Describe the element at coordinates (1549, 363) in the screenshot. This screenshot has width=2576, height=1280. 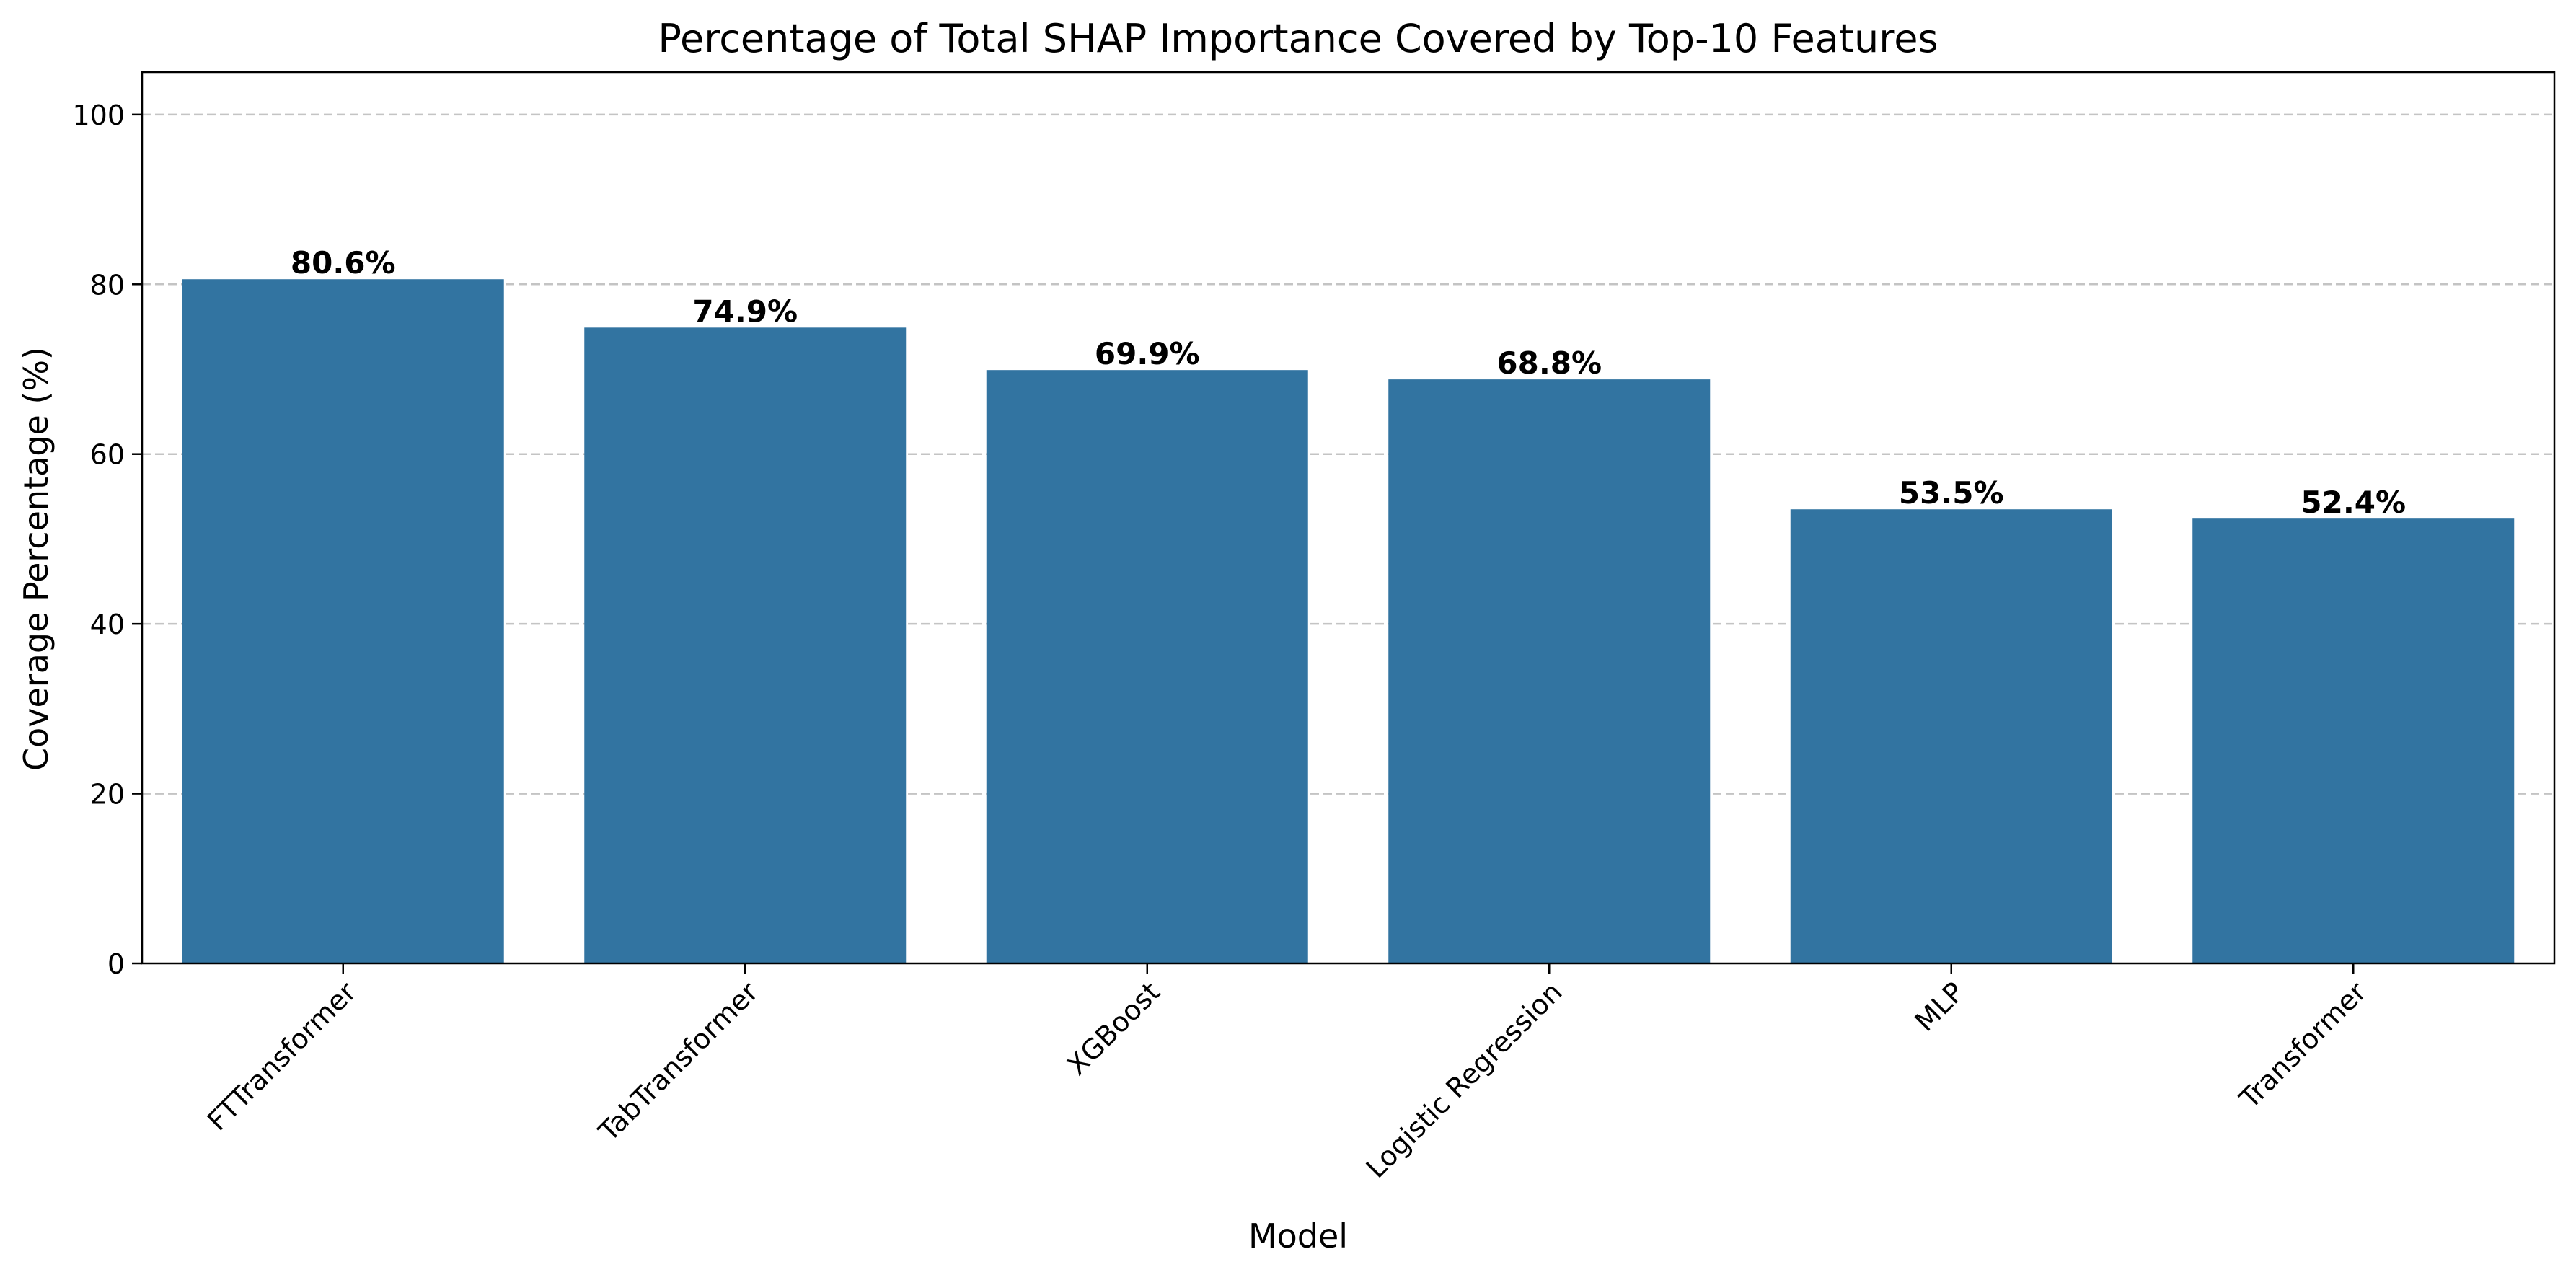
I see `data-label: 68.8%` at that location.